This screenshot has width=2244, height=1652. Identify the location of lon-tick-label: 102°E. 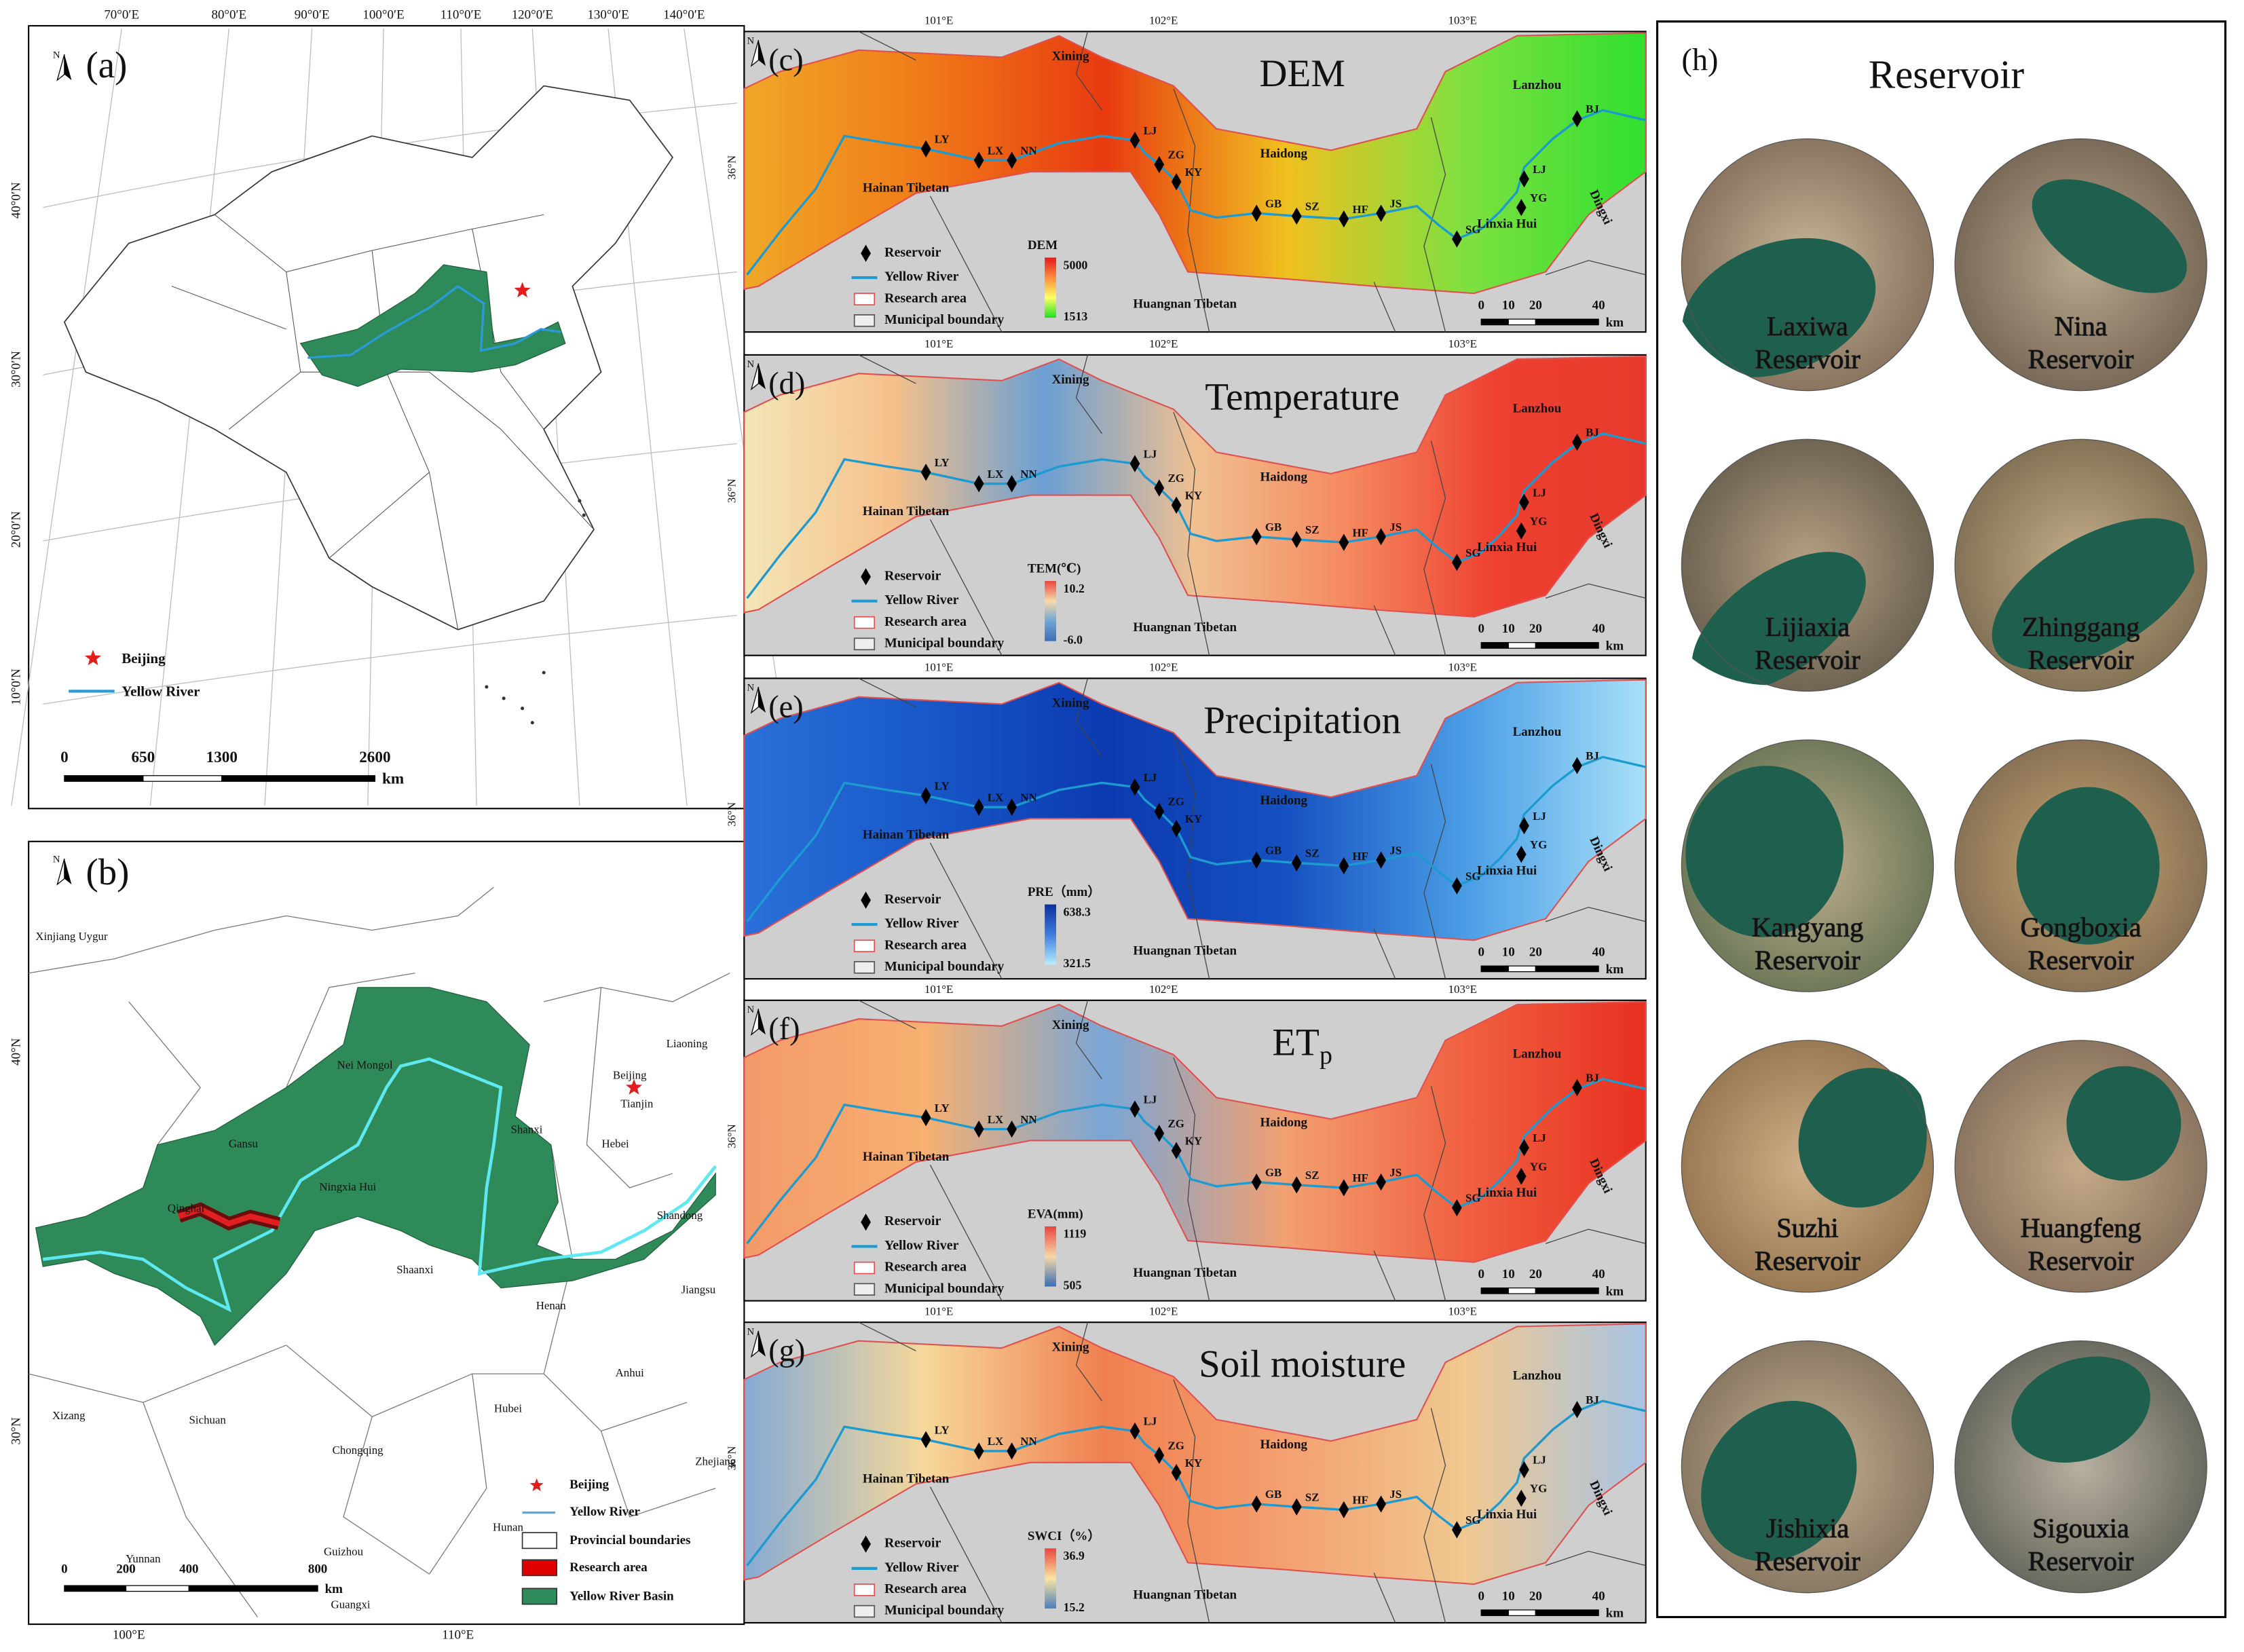
(1163, 20).